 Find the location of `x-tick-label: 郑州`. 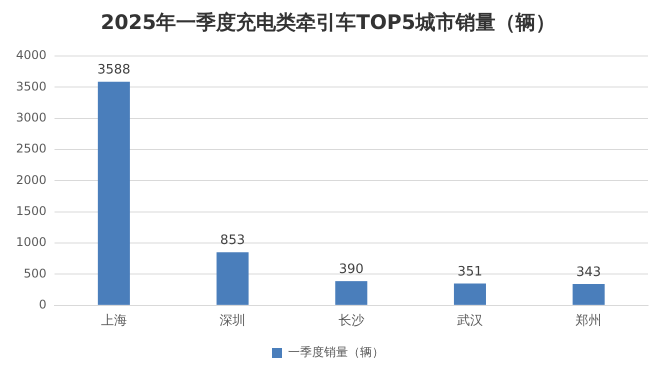

x-tick-label: 郑州 is located at coordinates (589, 321).